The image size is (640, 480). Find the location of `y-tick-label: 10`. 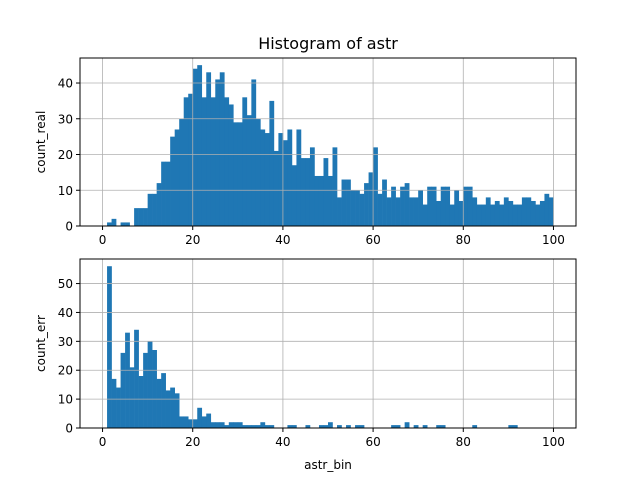

y-tick-label: 10 is located at coordinates (65, 191).